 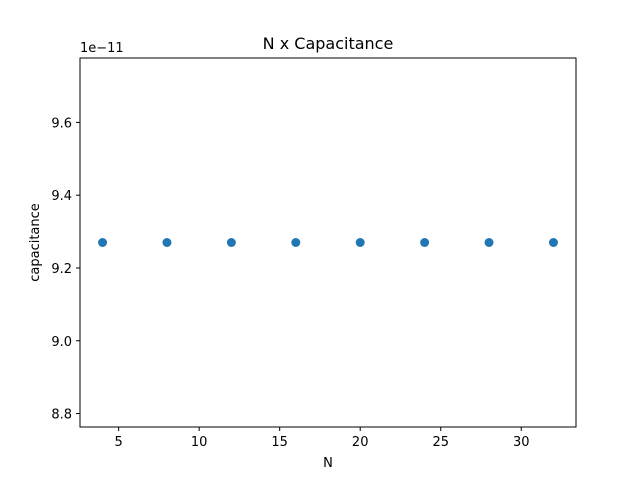 What do you see at coordinates (279, 442) in the screenshot?
I see `x-tick-label: 15` at bounding box center [279, 442].